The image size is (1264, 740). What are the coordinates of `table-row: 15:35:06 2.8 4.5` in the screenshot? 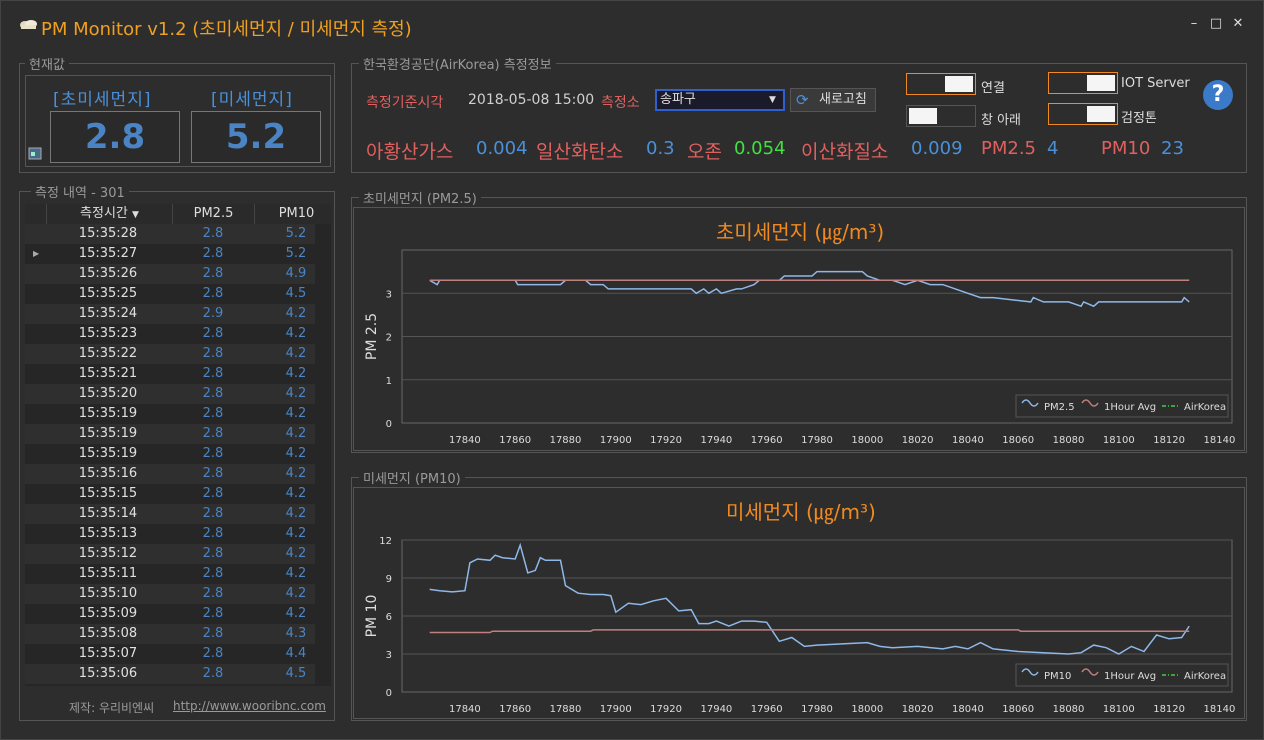 It's located at (170, 674).